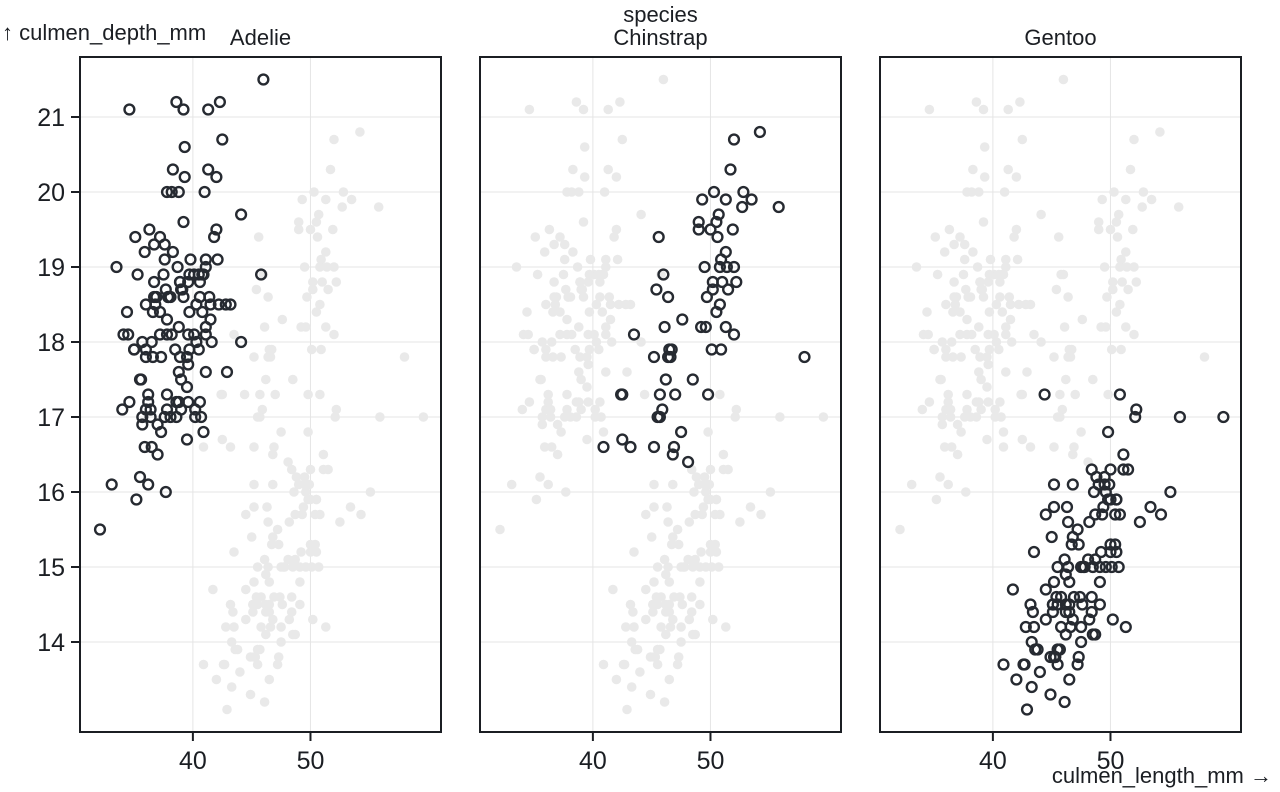 The width and height of the screenshot is (1280, 792). Describe the element at coordinates (1060, 37) in the screenshot. I see `facet-label-gentoo: Gentoo` at that location.